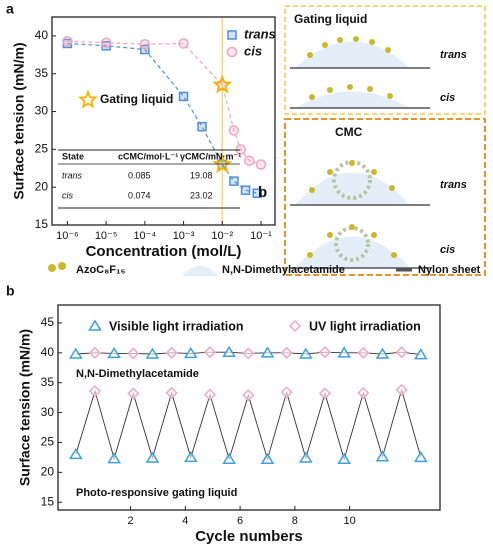  What do you see at coordinates (101, 270) in the screenshot?
I see `legend-label: AzoC₈F₁₅` at bounding box center [101, 270].